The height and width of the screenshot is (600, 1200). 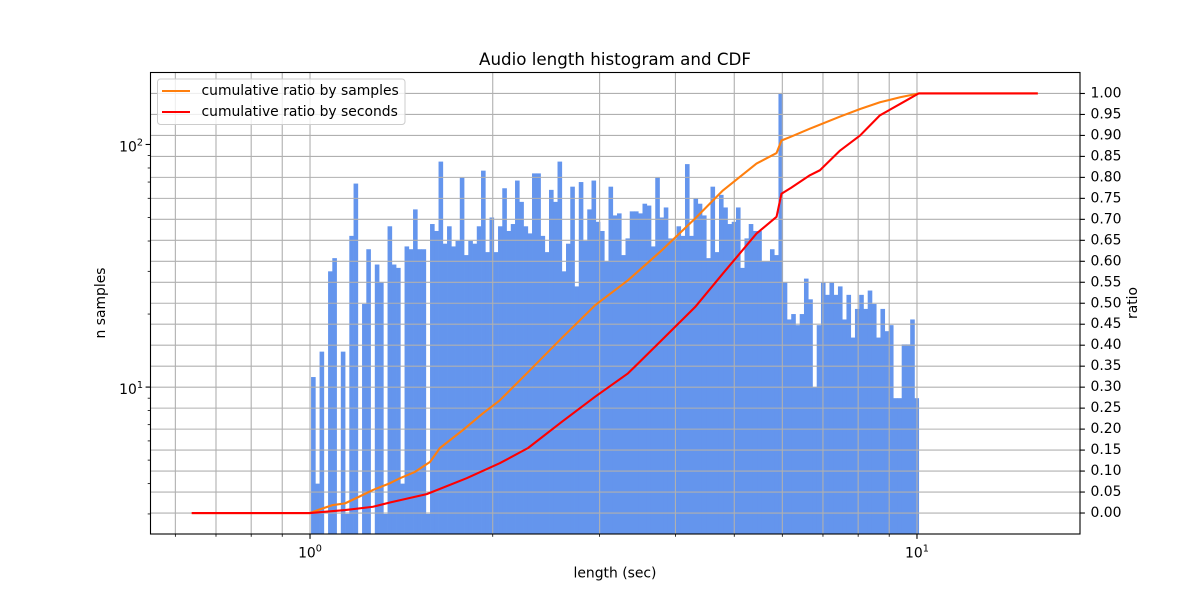 I want to click on y2-tick-label: 0.40, so click(x=1106, y=345).